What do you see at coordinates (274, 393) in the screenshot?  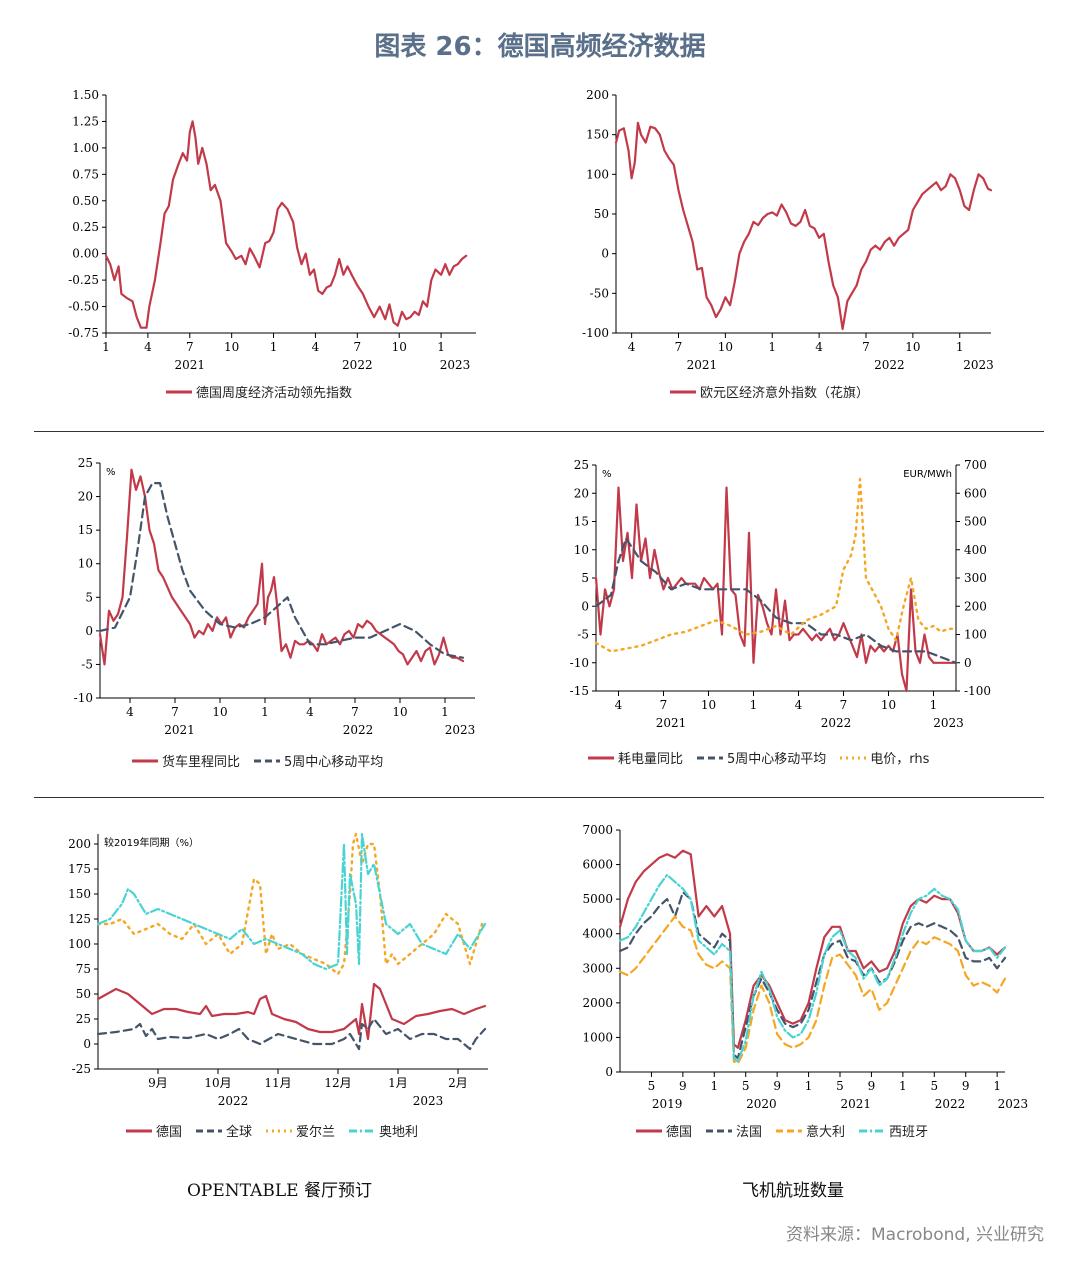 I see `legend-label: 德国周度经济活动领先指数` at bounding box center [274, 393].